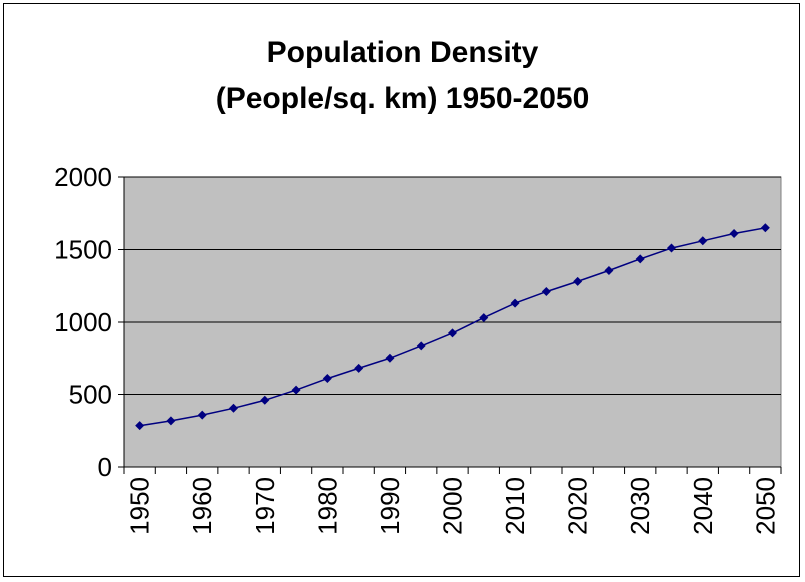 This screenshot has height=582, width=805. I want to click on x-tick-label-1980: 1980, so click(327, 506).